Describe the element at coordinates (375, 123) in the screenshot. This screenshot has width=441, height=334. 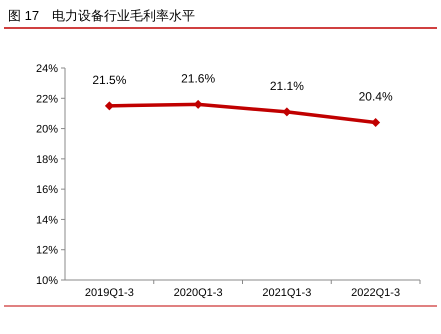
I see `point` at that location.